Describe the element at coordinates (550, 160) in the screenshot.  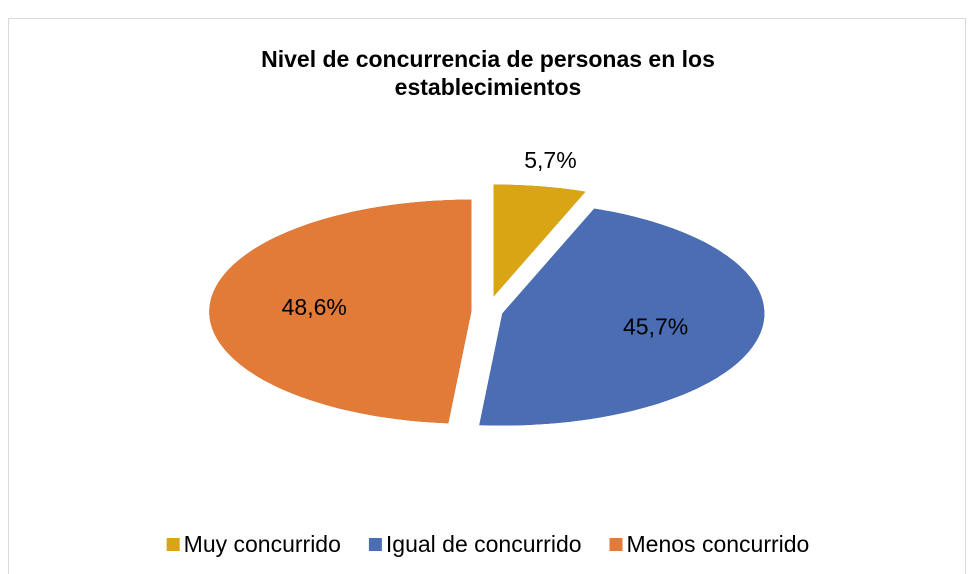
I see `data-label: 5,7%` at that location.